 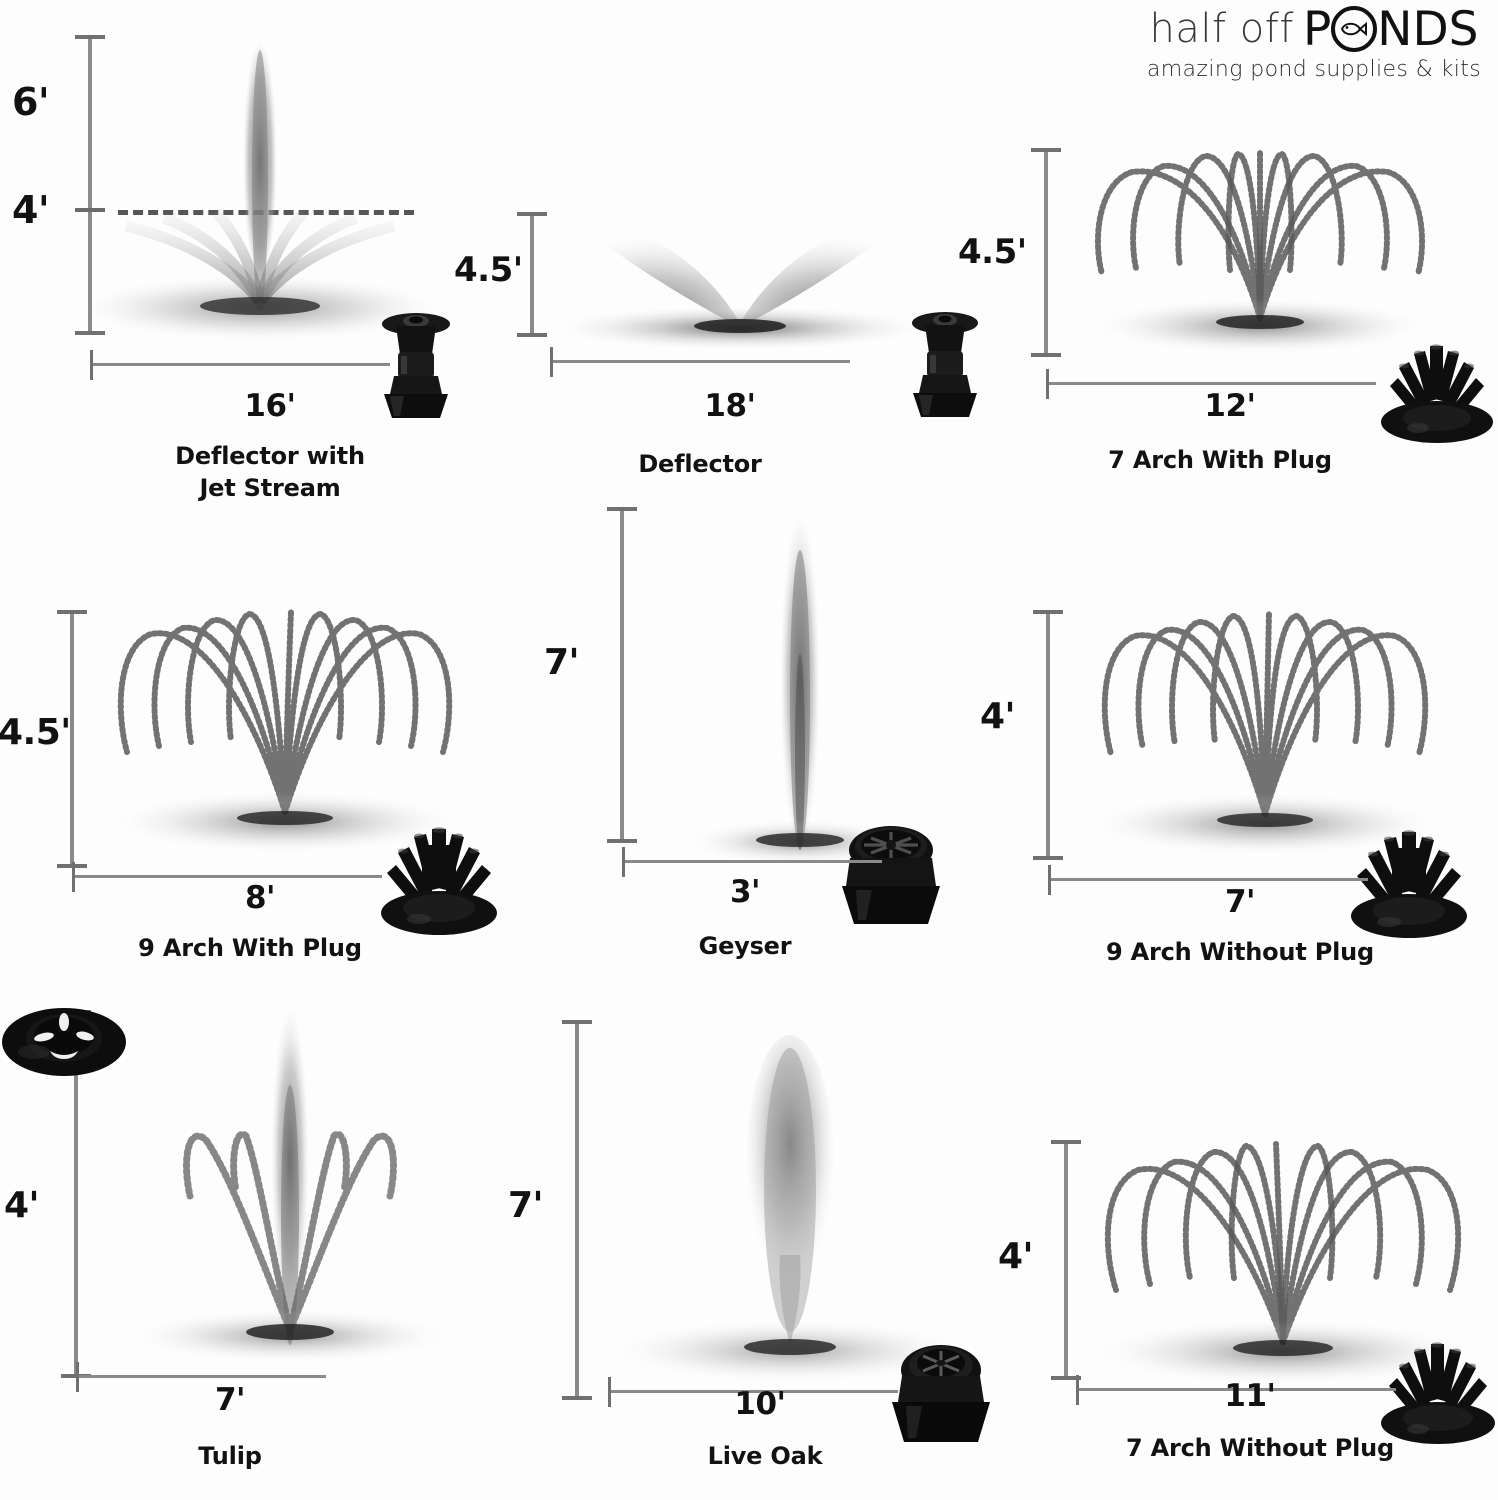 I want to click on width-label: 3', so click(x=745, y=892).